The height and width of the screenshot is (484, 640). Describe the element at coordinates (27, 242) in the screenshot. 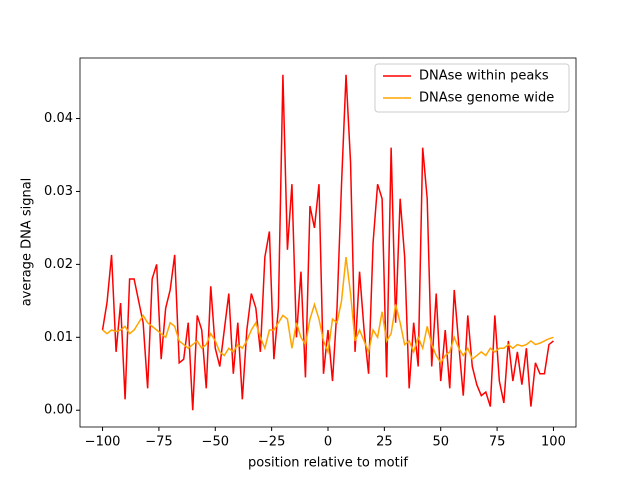

I see `y-axis-label: average DNA signal` at that location.